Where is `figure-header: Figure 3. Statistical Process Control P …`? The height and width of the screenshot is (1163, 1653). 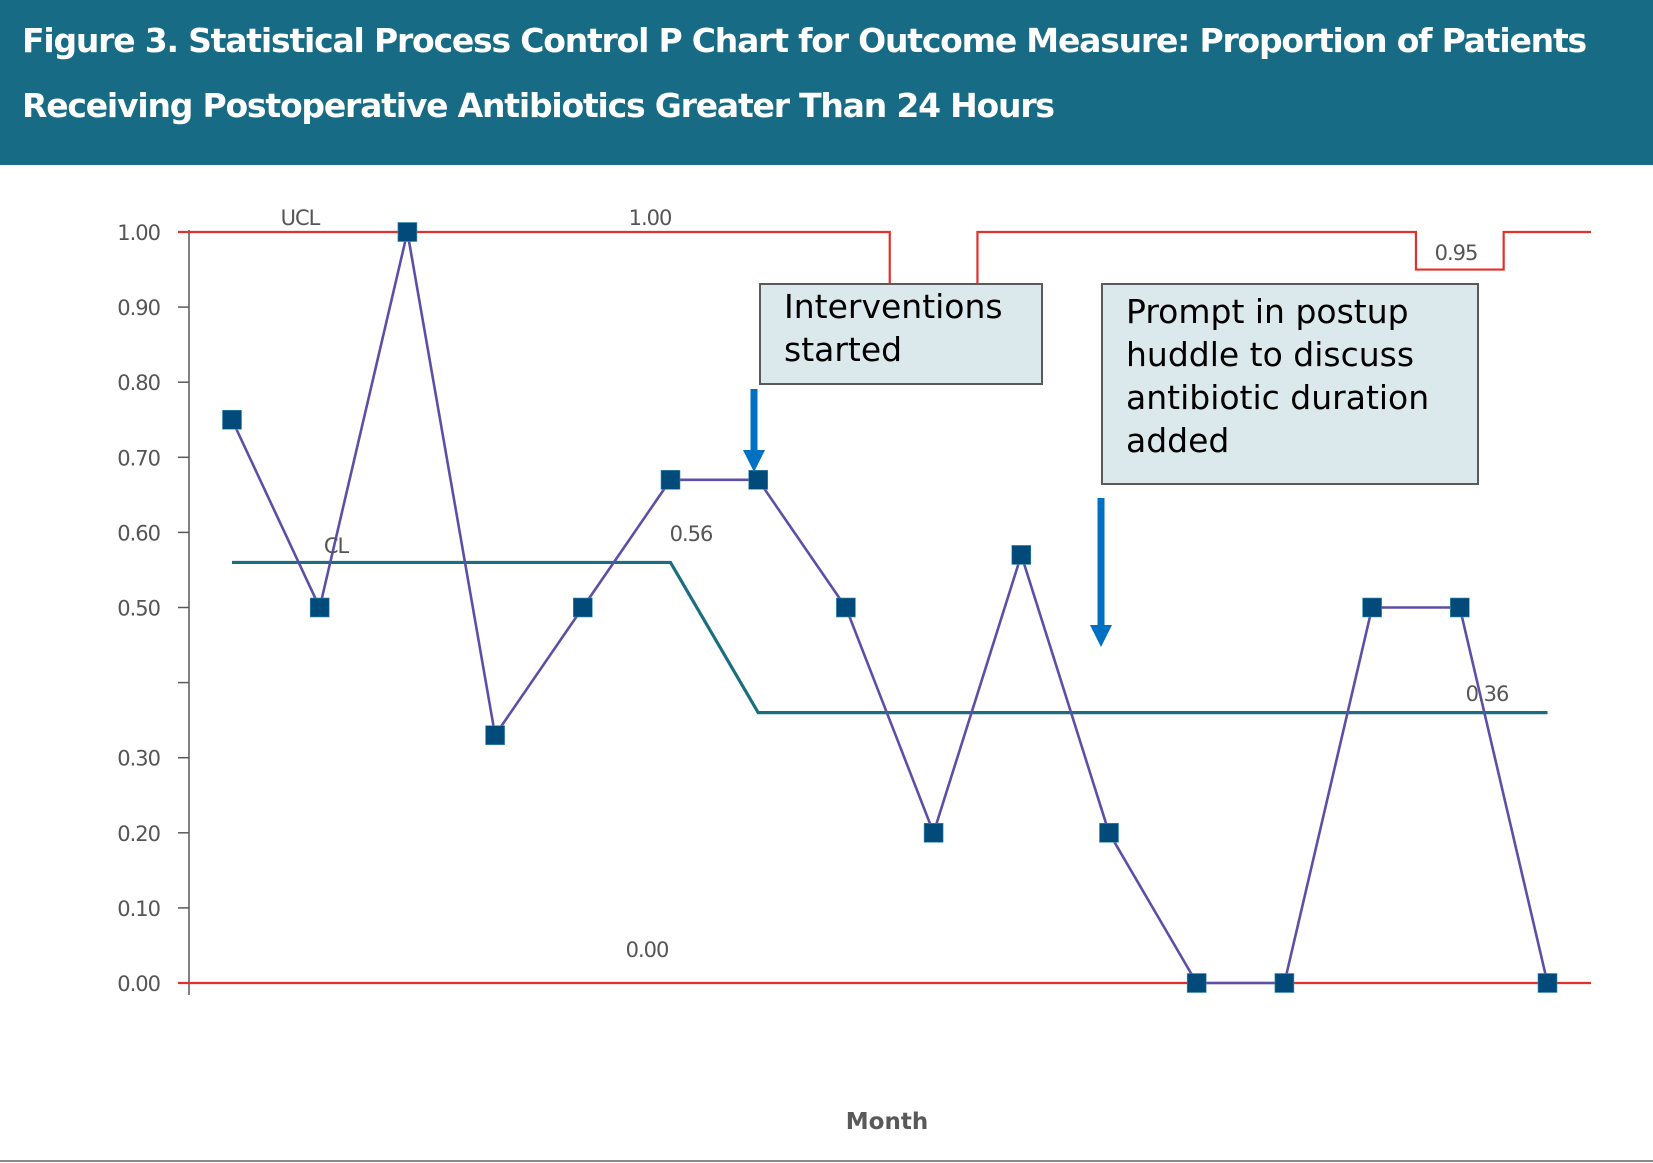
figure-header: Figure 3. Statistical Process Control P … is located at coordinates (826, 82).